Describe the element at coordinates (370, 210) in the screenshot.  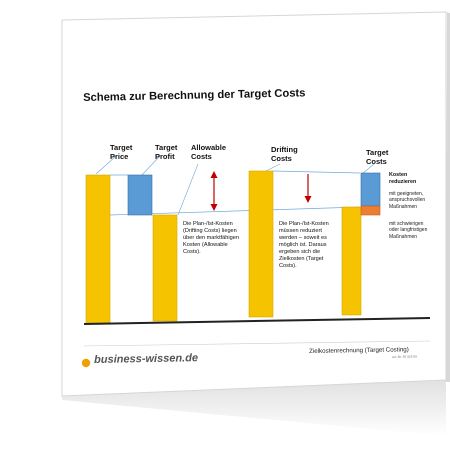
I see `bar-reduction-orange` at that location.